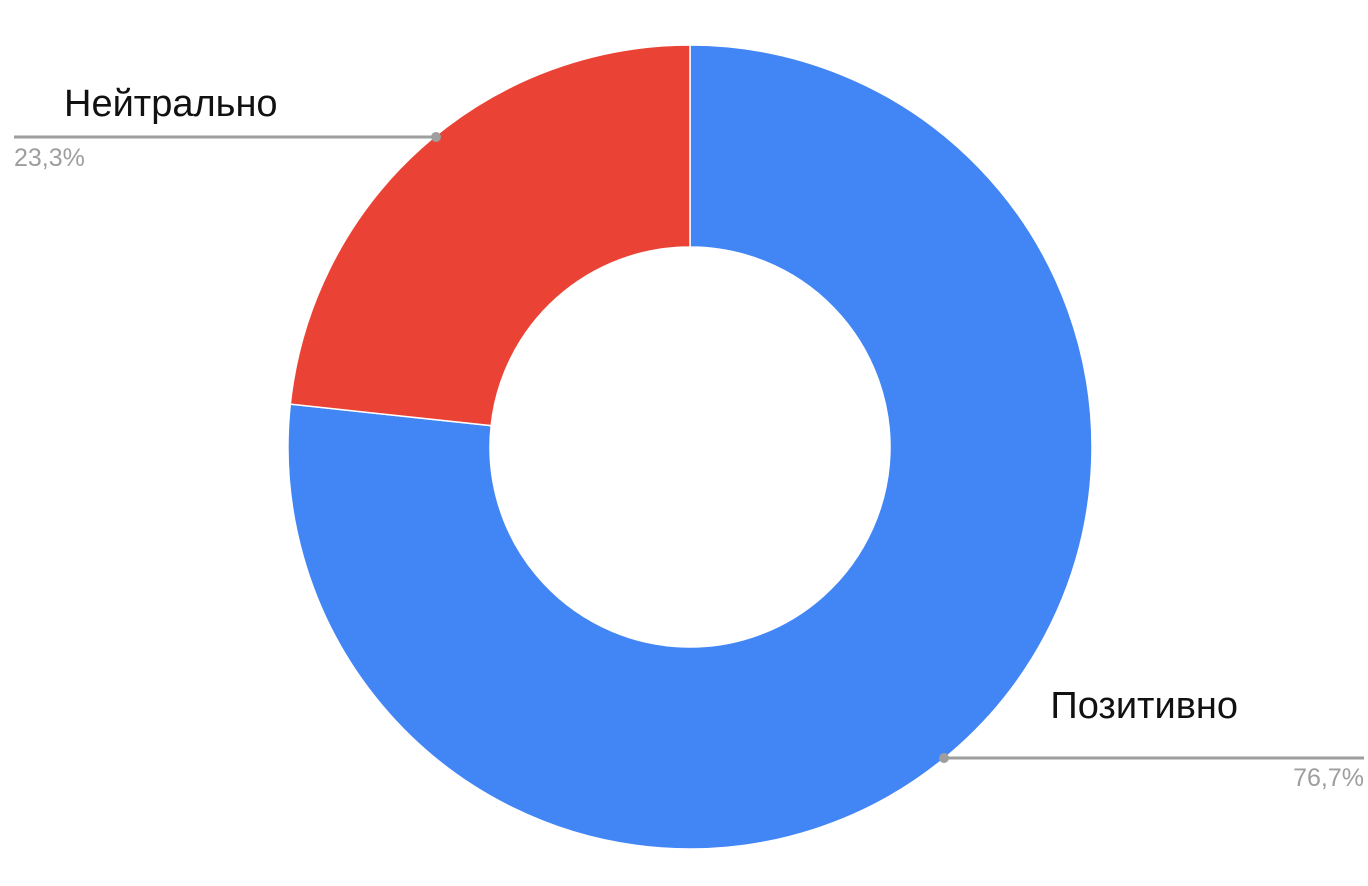  Describe the element at coordinates (227, 127) in the screenshot. I see `annotation-neutral: Нейтрально 23,3%` at that location.